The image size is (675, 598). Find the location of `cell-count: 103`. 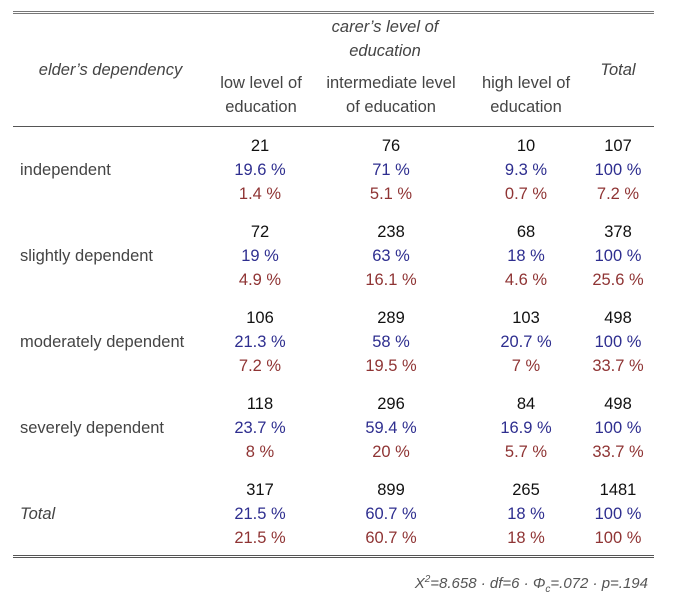

cell-count: 103 is located at coordinates (526, 318).